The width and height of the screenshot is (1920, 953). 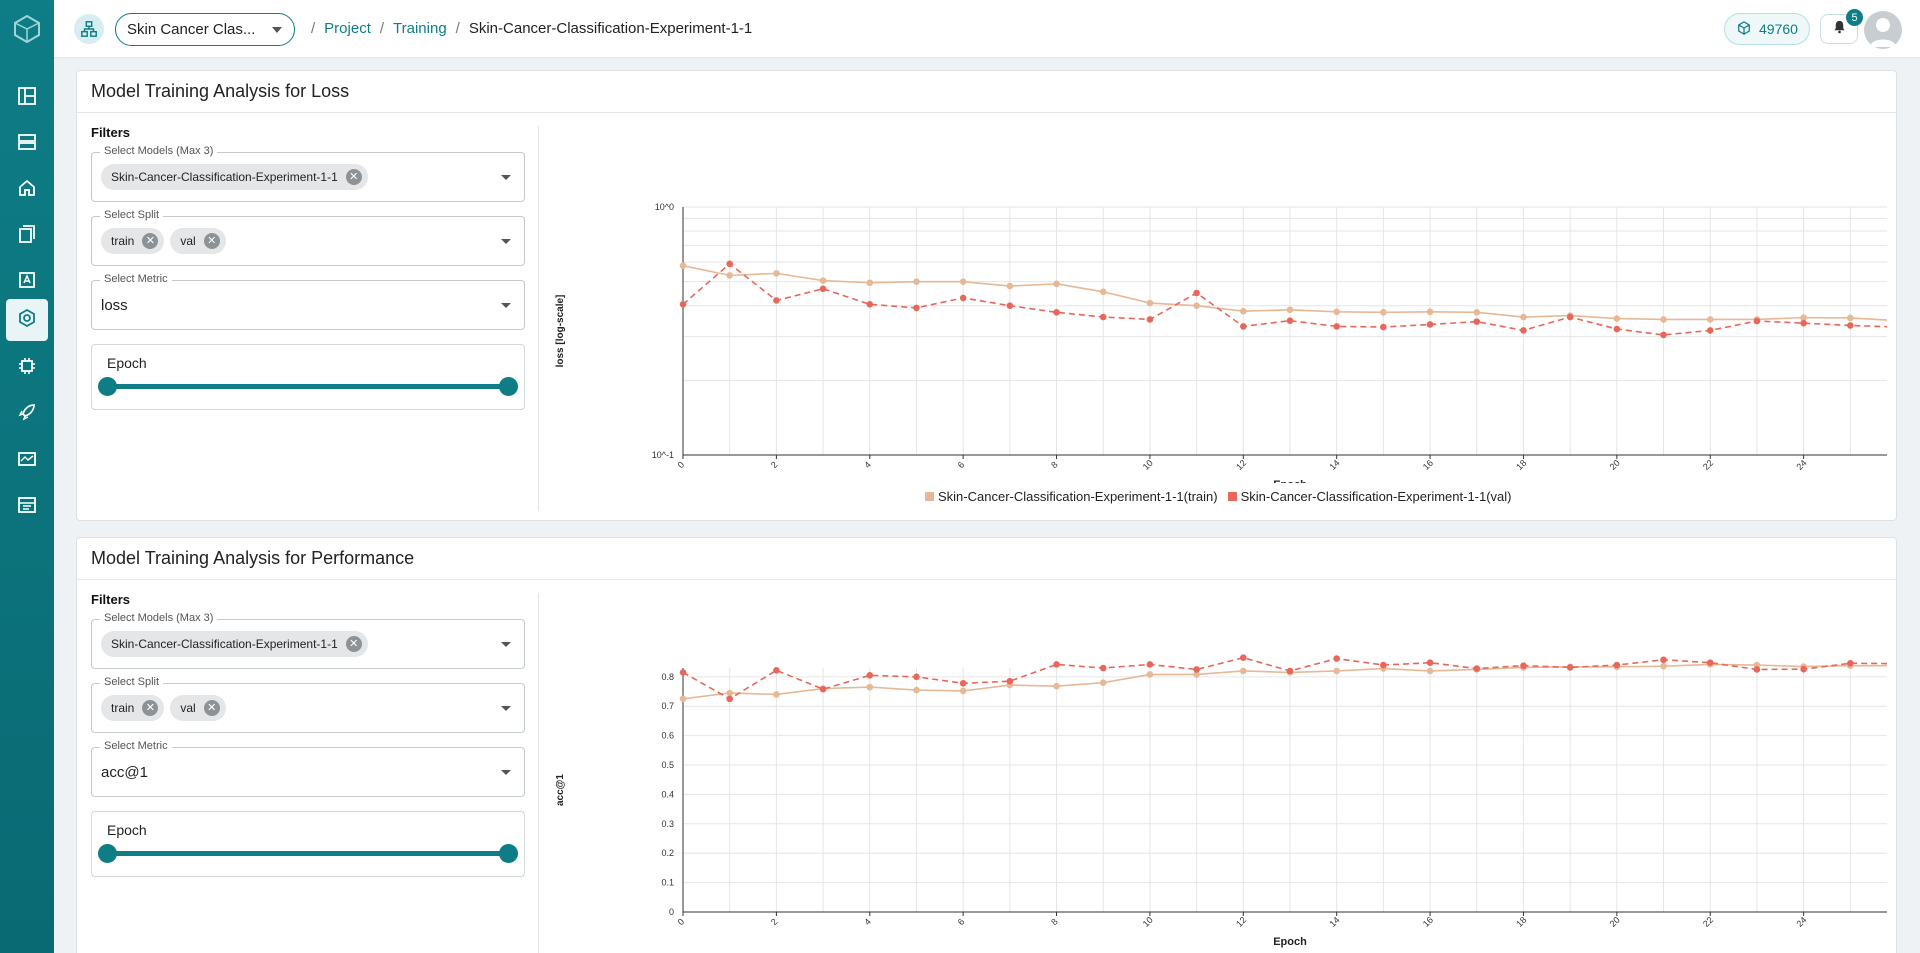 What do you see at coordinates (560, 331) in the screenshot?
I see `y-axis-label: loss [log-scale]` at bounding box center [560, 331].